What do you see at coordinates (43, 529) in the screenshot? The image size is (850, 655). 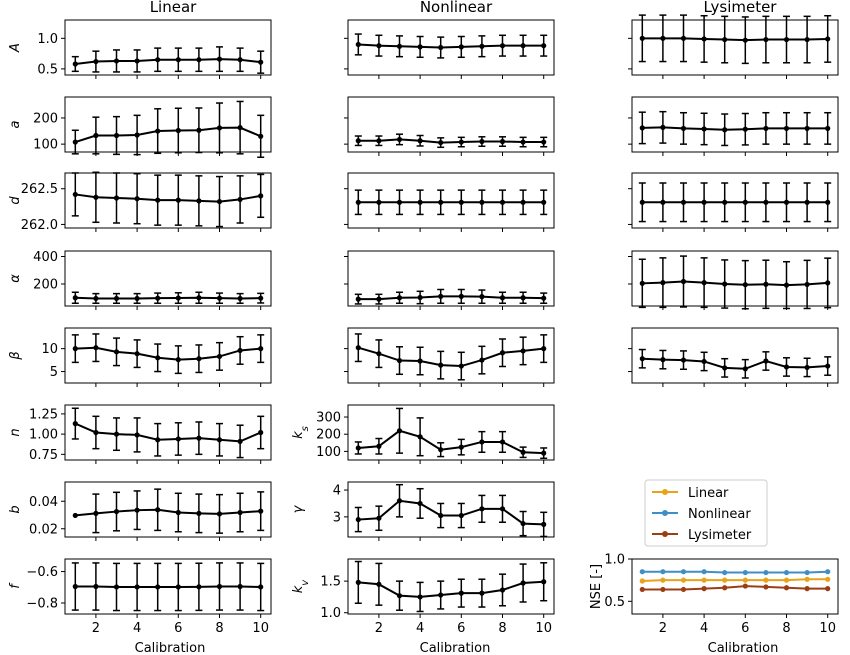 I see `y-tick-label: 0.02` at bounding box center [43, 529].